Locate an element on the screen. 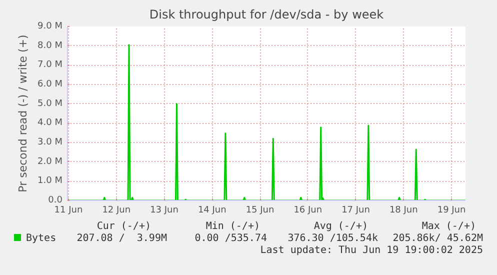  x-tick-label: 13 Jun is located at coordinates (164, 211).